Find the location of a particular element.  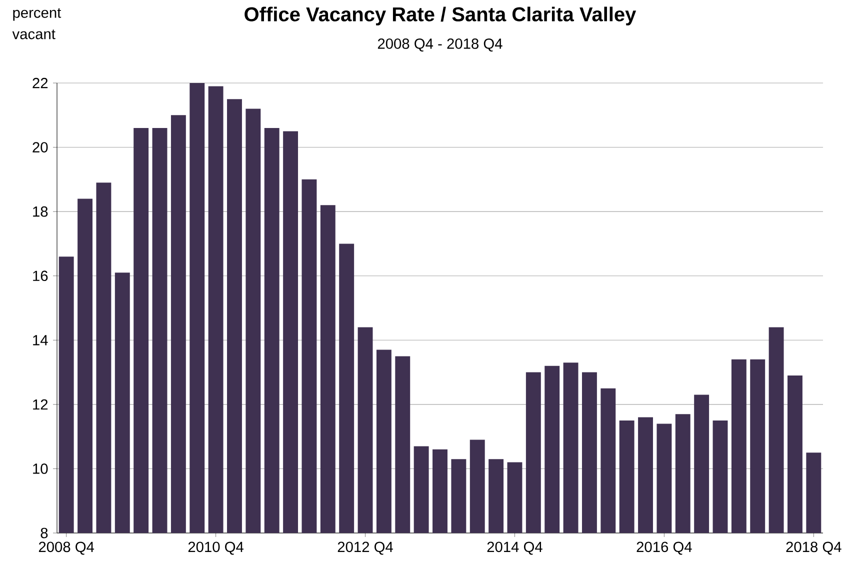

x-tick-label: 2018 Q4 is located at coordinates (814, 548).